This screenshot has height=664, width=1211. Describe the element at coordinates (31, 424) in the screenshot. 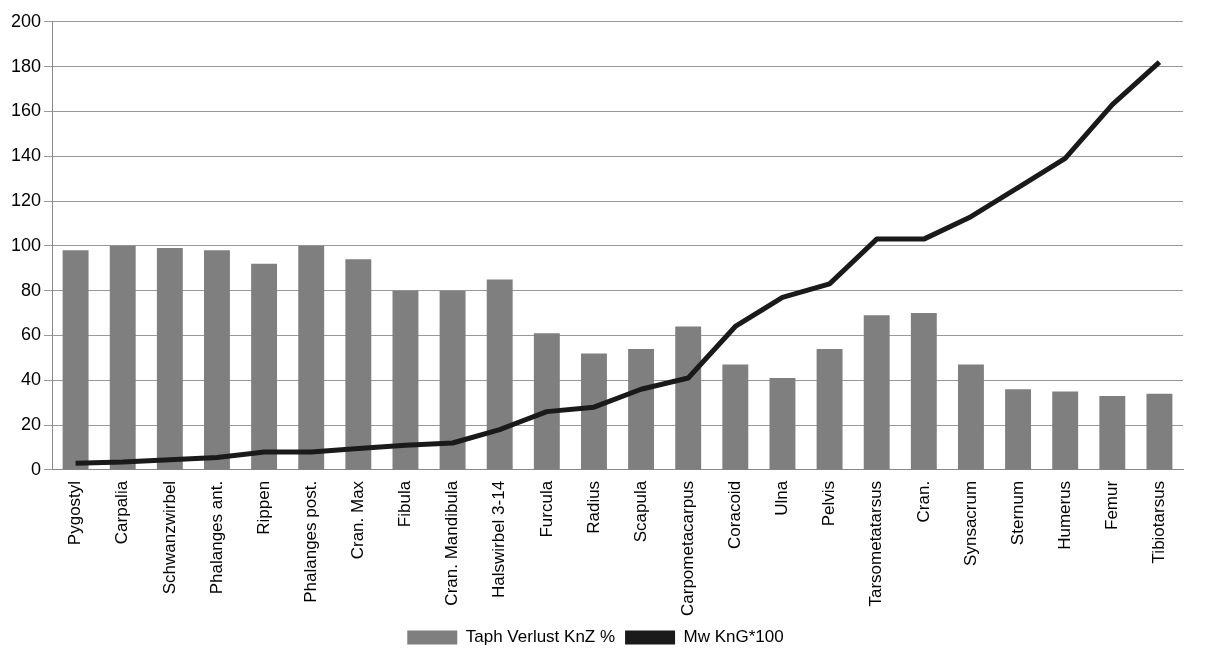

I see `y-tick-label: 20` at that location.